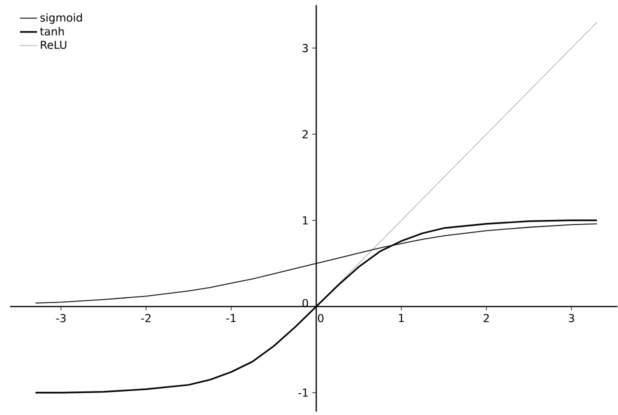  Describe the element at coordinates (145, 318) in the screenshot. I see `x-tick-label: -2` at that location.